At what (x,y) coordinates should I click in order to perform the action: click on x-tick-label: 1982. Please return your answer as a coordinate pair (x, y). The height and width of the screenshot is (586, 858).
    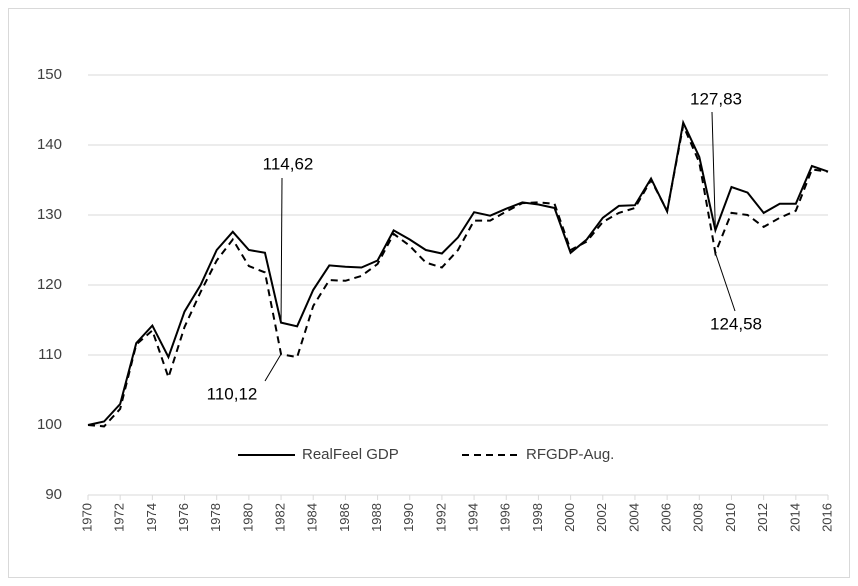
    Looking at the image, I should click on (279, 517).